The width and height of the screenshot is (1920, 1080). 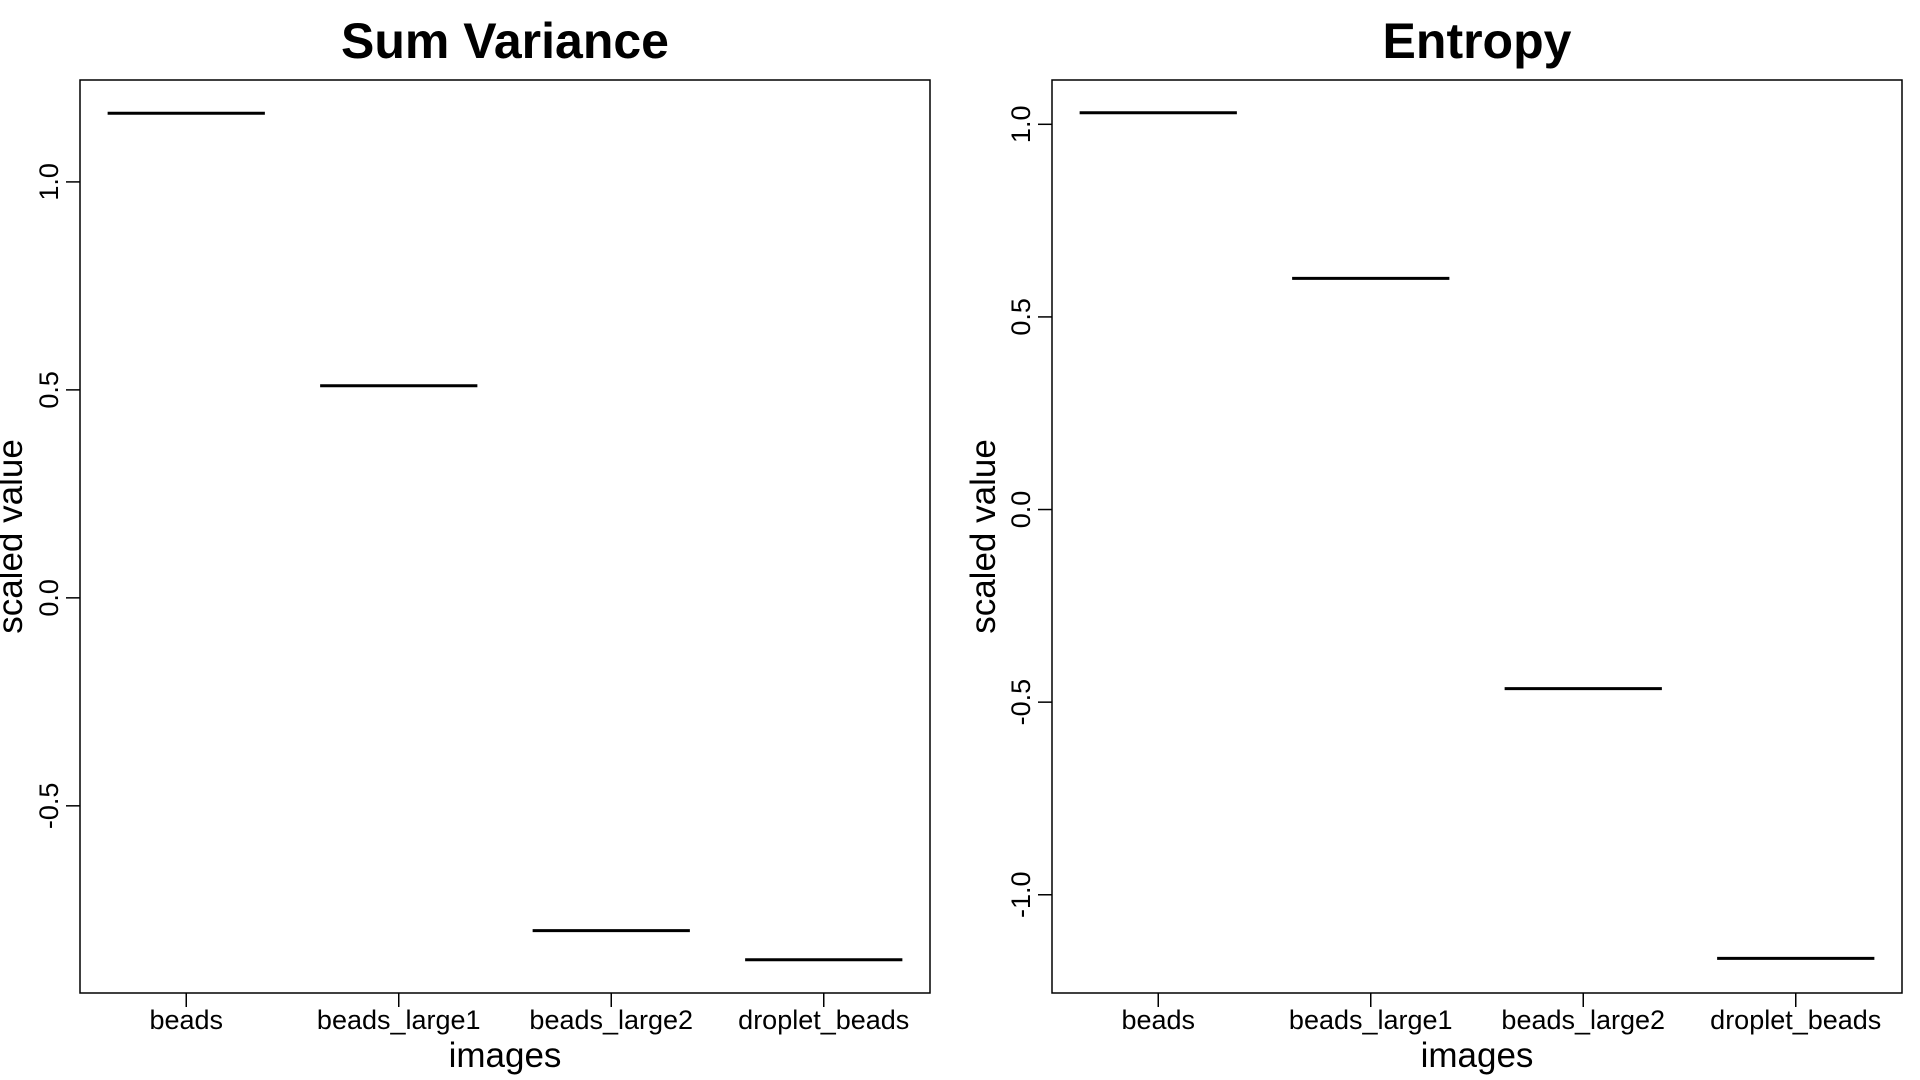 What do you see at coordinates (1021, 895) in the screenshot?
I see `y-tick-label: -1.0` at bounding box center [1021, 895].